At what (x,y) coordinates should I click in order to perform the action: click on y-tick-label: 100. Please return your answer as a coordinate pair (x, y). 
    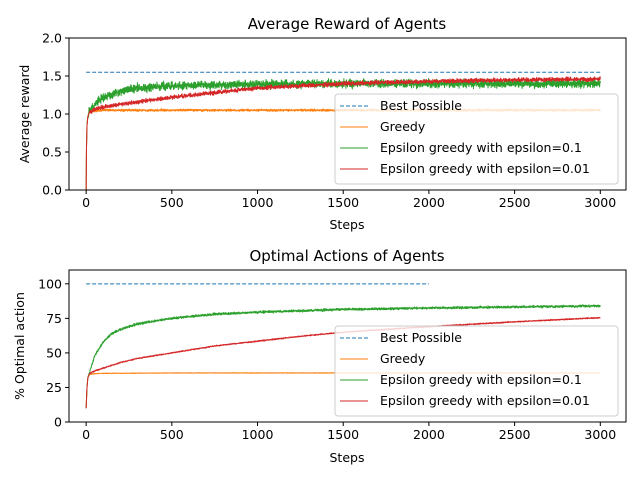
    Looking at the image, I should click on (50, 283).